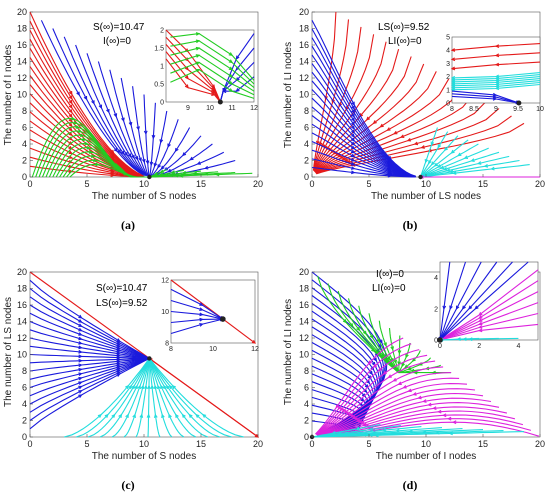  Describe the element at coordinates (448, 77) in the screenshot. I see `panel-b-inset-ytick-label: 2` at that location.